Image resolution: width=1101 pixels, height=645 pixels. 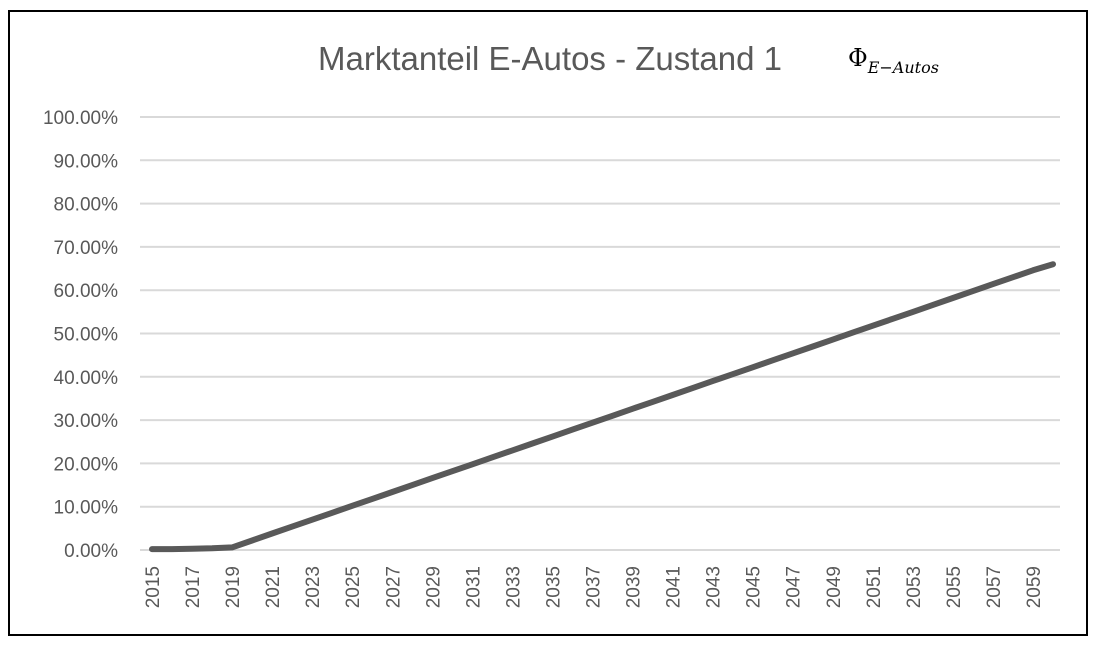 I want to click on x-tick-label: 2021, so click(x=273, y=587).